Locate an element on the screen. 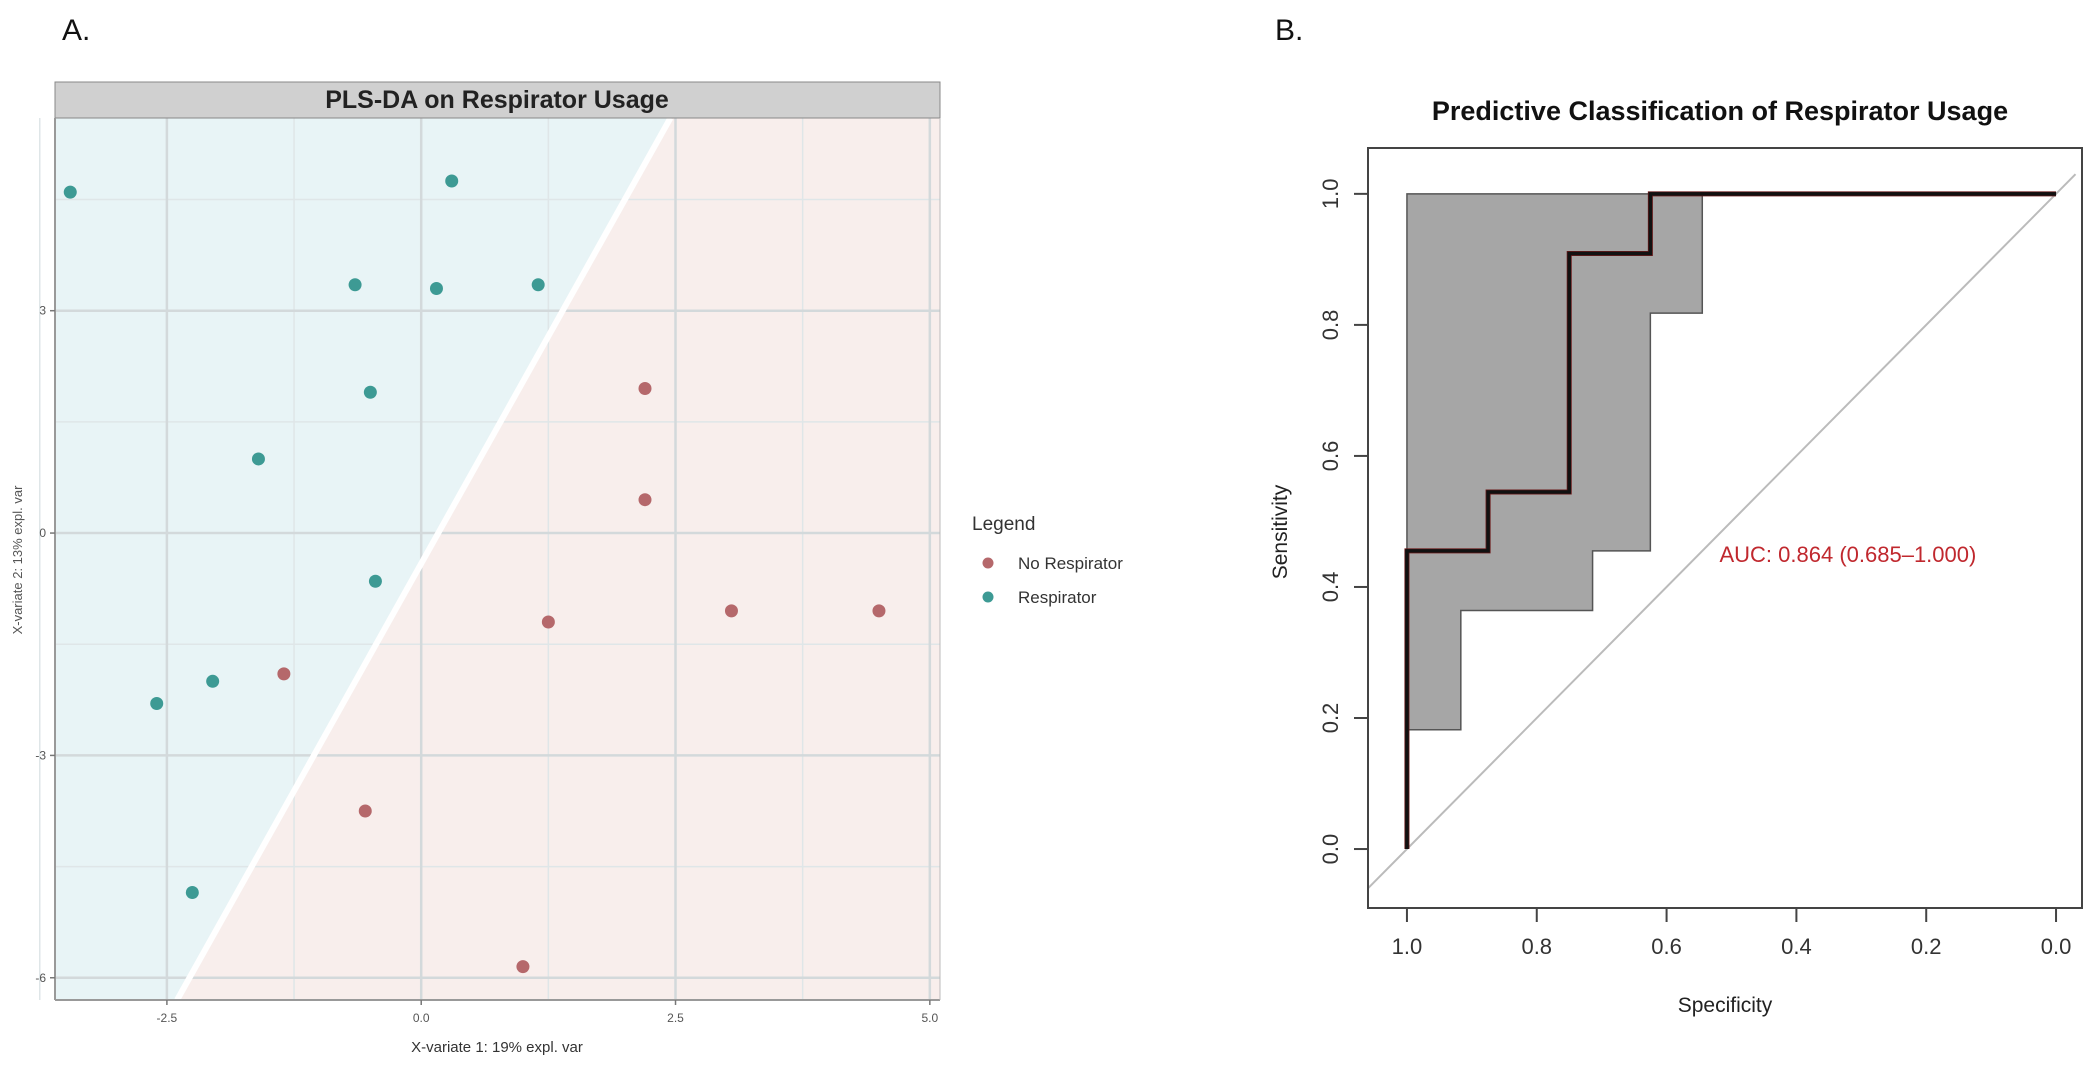 This screenshot has height=1072, width=2100. y-tick-label: 0.8 is located at coordinates (1330, 325).